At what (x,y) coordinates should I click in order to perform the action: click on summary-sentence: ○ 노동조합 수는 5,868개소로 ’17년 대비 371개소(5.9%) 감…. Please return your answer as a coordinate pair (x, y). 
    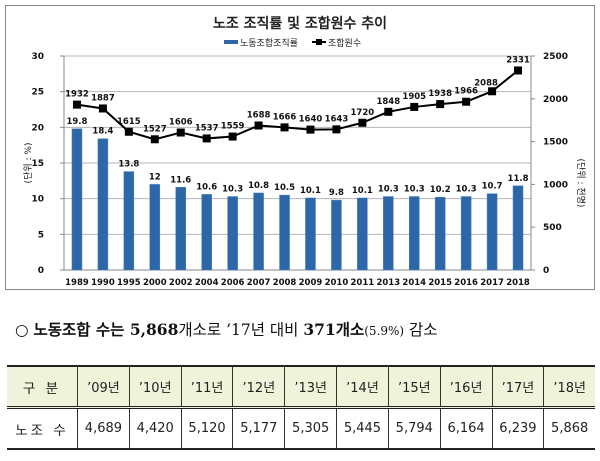
    Looking at the image, I should click on (226, 329).